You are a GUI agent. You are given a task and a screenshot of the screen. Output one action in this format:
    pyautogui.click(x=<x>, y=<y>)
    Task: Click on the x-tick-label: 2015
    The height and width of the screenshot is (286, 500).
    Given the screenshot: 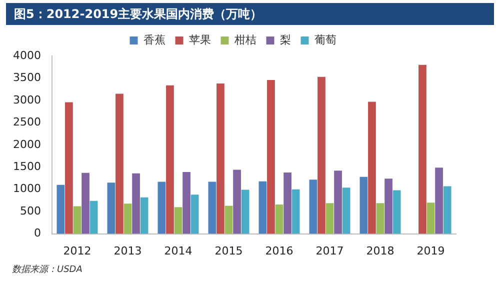 What is the action you would take?
    pyautogui.click(x=228, y=251)
    